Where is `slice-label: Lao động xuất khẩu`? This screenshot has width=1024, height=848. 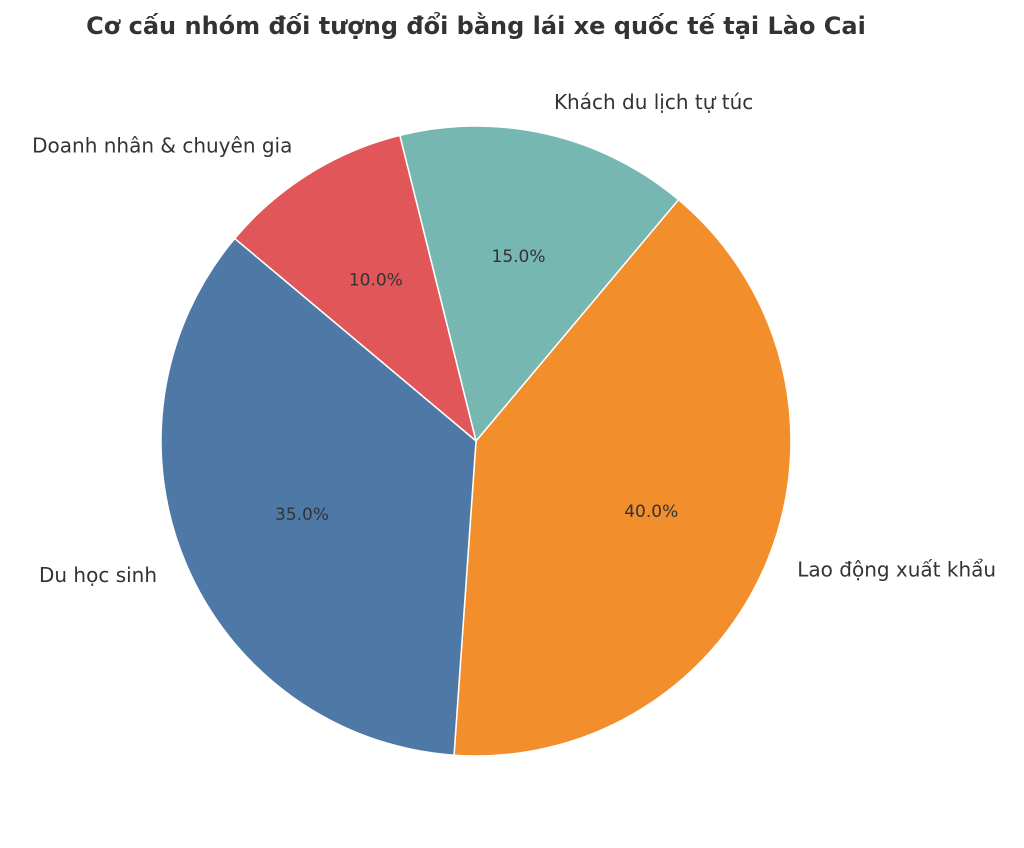
slice-label: Lao động xuất khẩu is located at coordinates (896, 569).